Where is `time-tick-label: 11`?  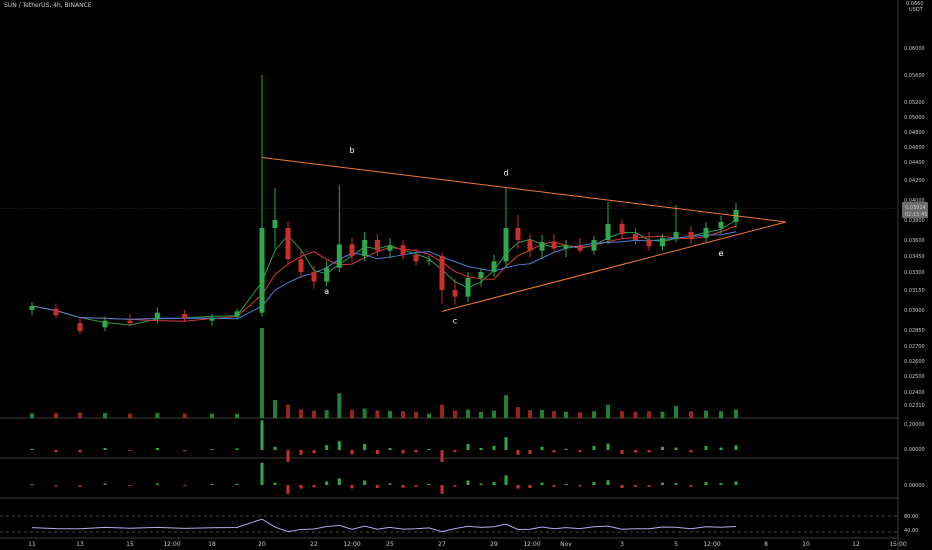 time-tick-label: 11 is located at coordinates (32, 544).